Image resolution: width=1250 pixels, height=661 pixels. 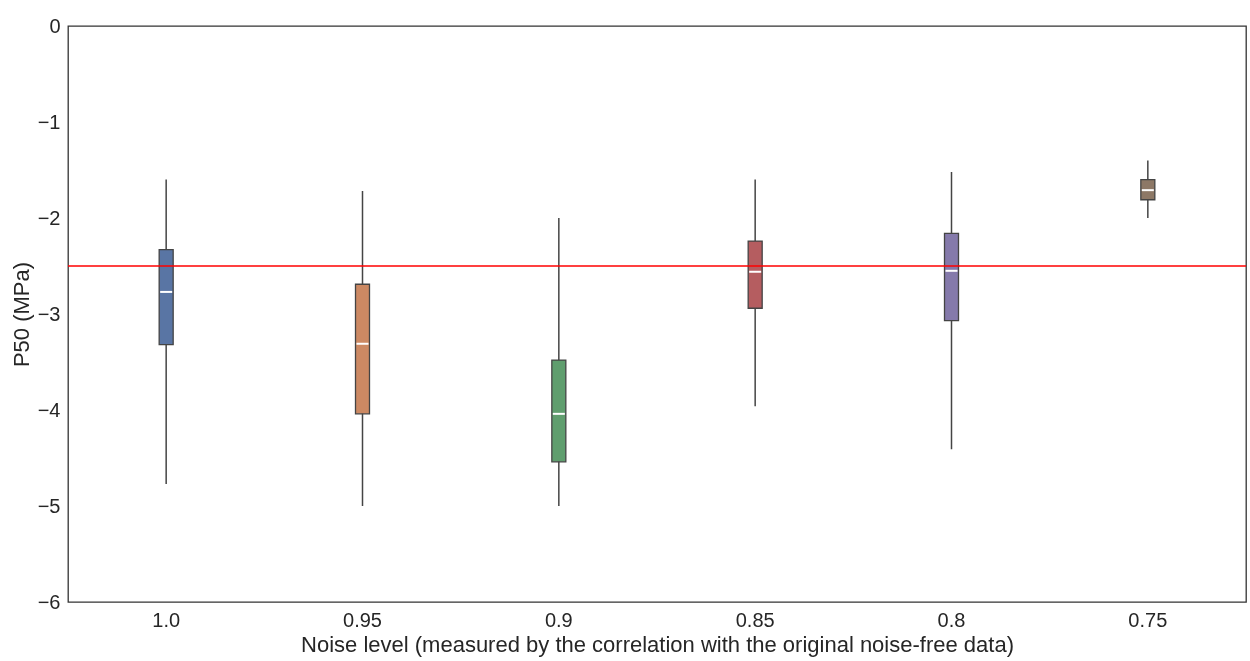 What do you see at coordinates (657, 644) in the screenshot?
I see `x-axis-title: Noise level (measured by the correlation with the original noise-free data)` at bounding box center [657, 644].